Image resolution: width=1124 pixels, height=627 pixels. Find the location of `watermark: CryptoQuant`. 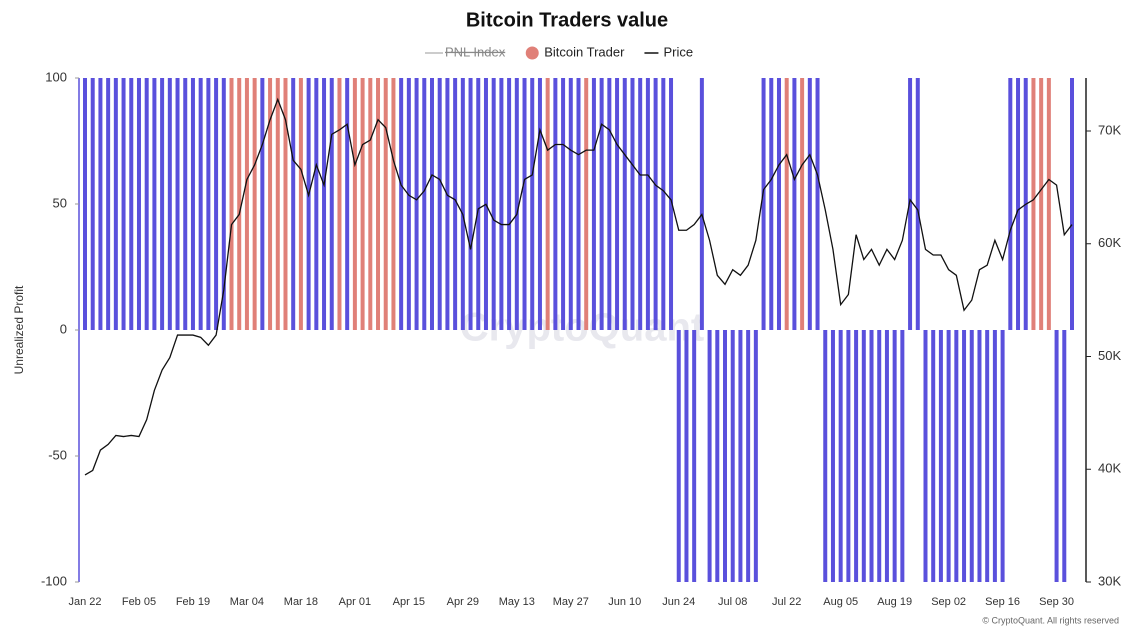

watermark: CryptoQuant is located at coordinates (582, 328).